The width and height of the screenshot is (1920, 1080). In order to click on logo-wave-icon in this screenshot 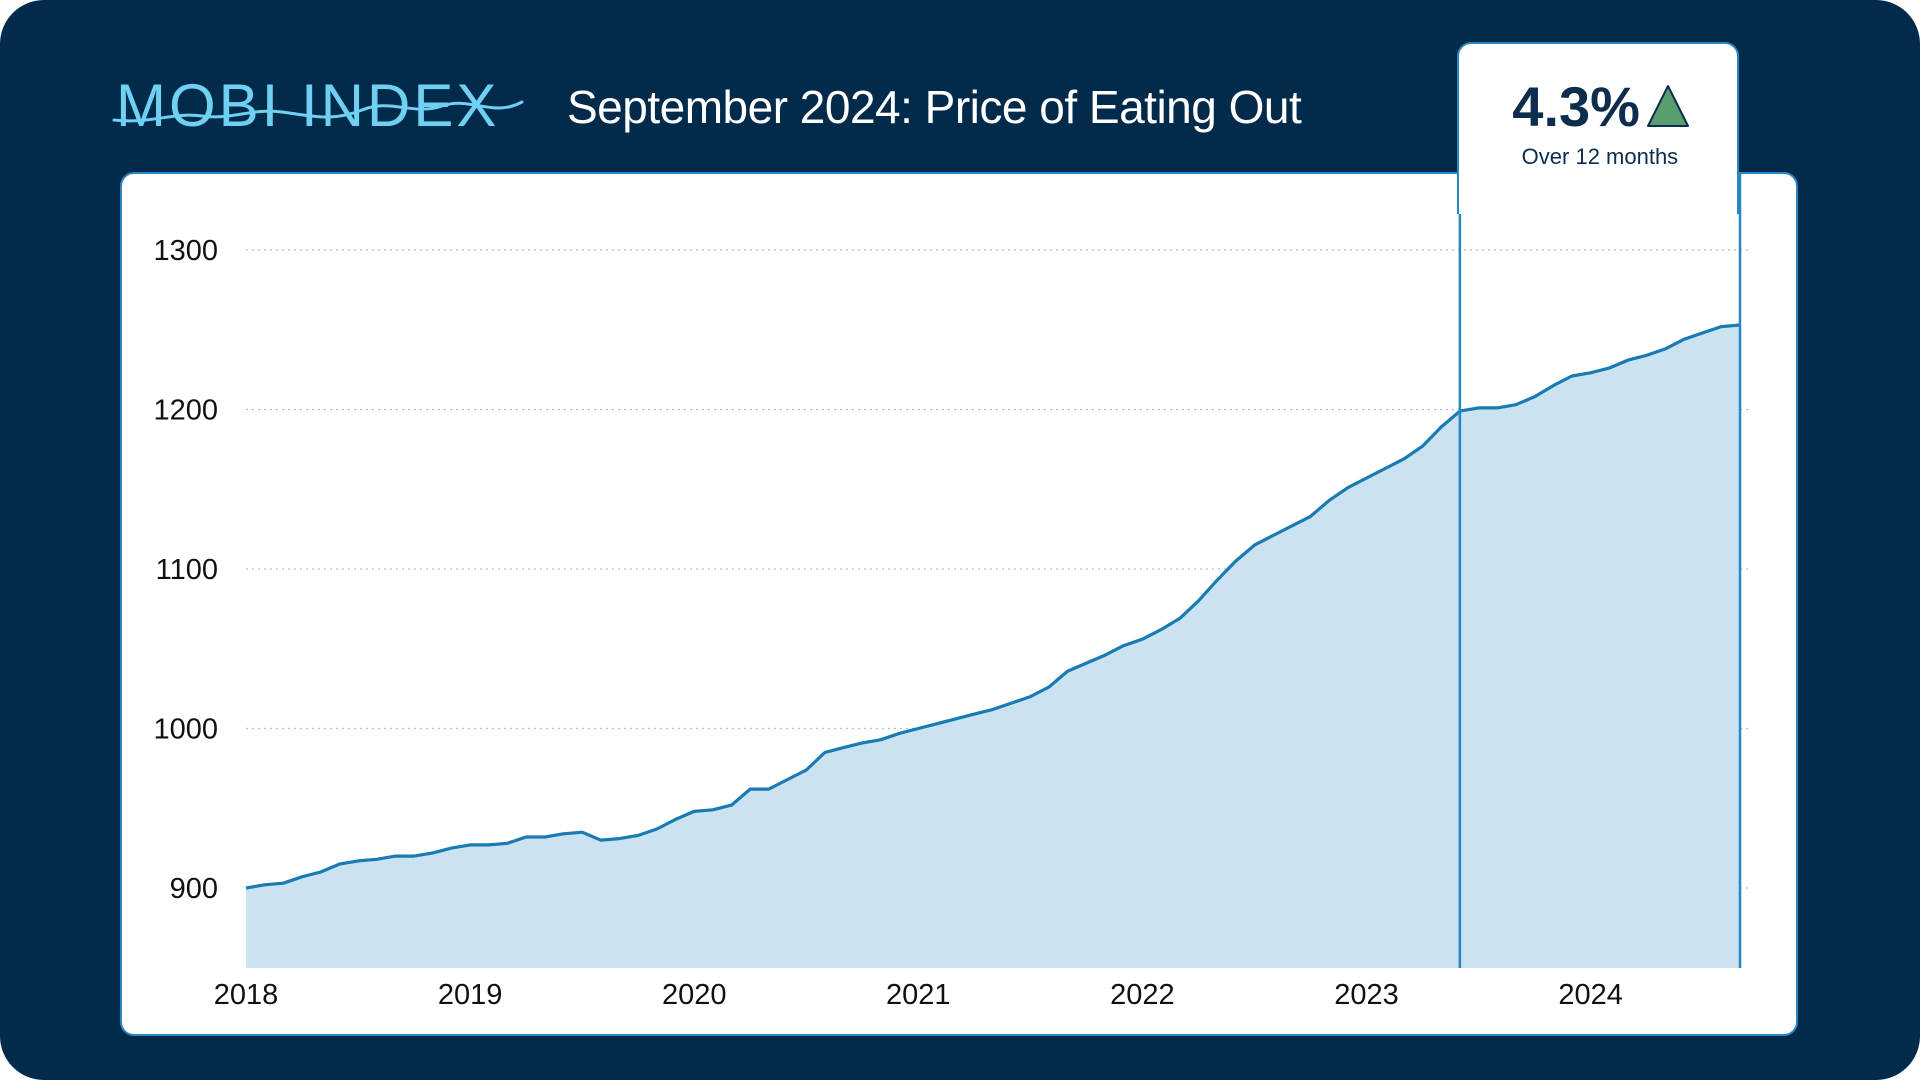, I will do `click(318, 111)`.